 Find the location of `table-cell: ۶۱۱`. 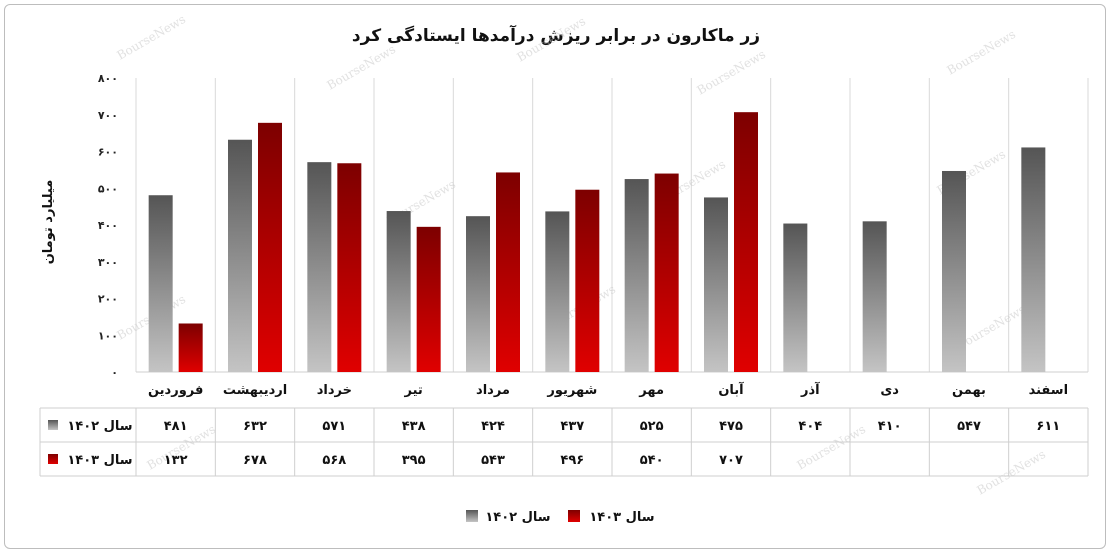

table-cell: ۶۱۱ is located at coordinates (1048, 426).